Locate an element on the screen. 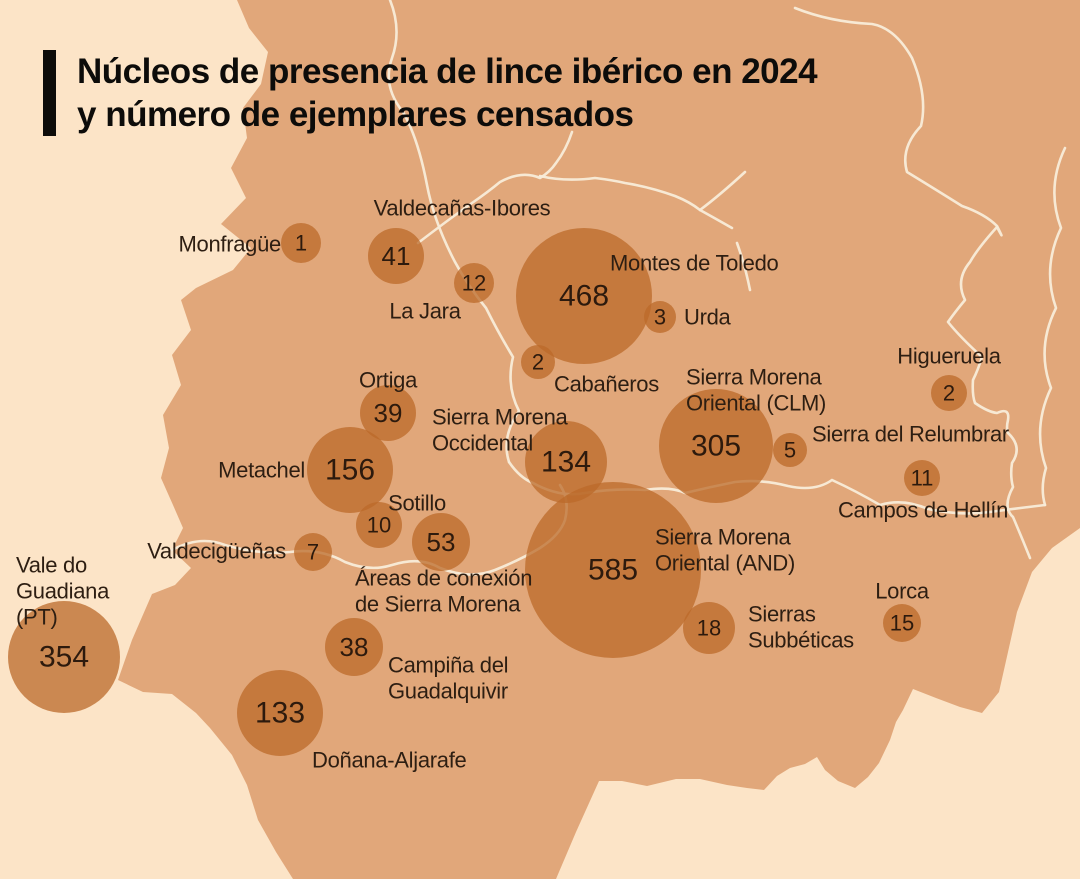  value-vale-do-guadiana-pt: 354 is located at coordinates (64, 657).